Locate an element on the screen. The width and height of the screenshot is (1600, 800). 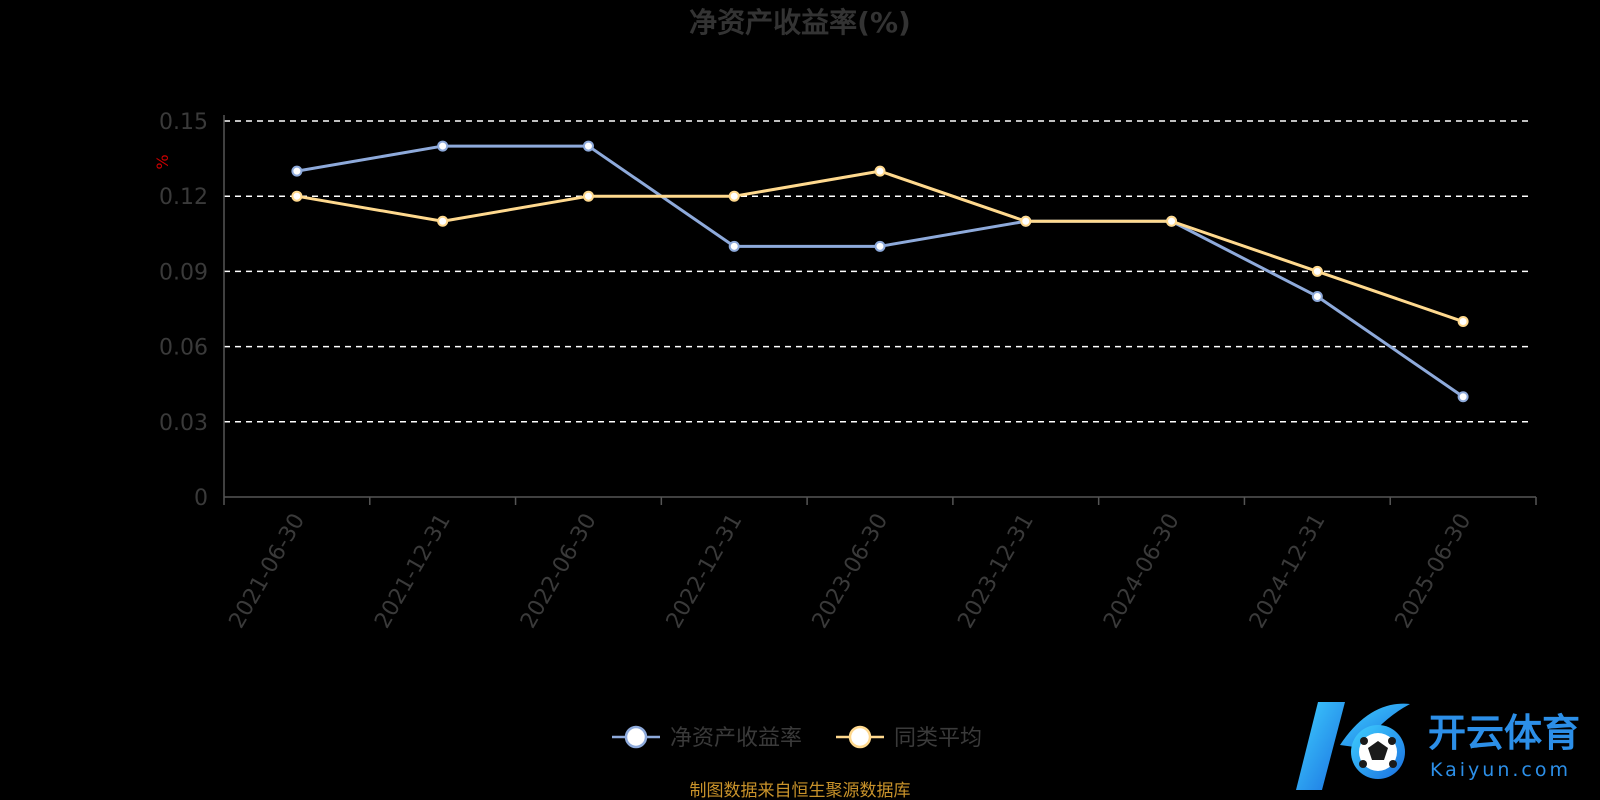
x-tick-label: 2024-12-31 is located at coordinates (1288, 571).